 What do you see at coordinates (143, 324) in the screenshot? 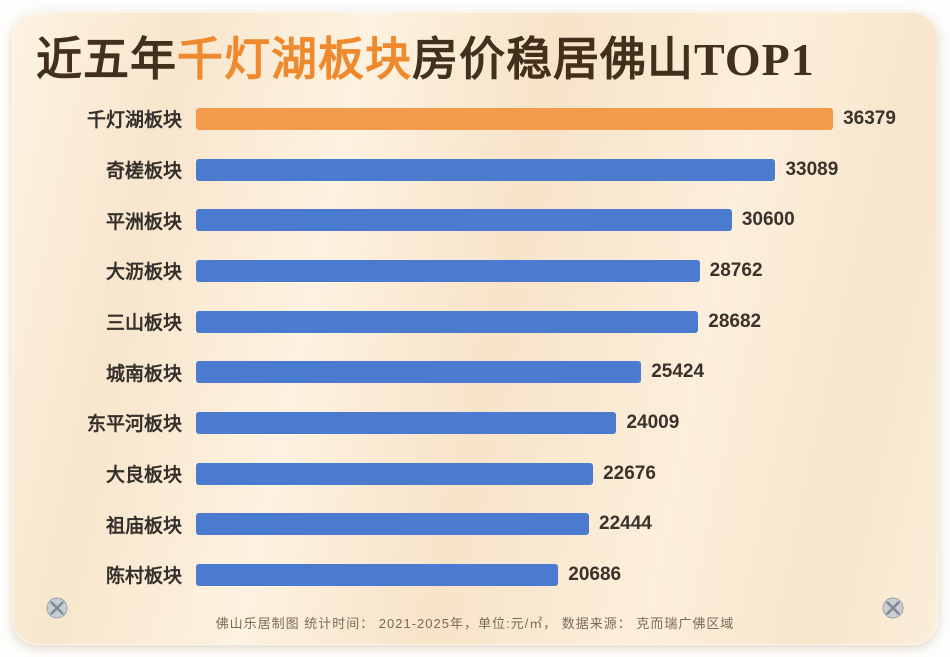
I see `category-label: 三山板块` at bounding box center [143, 324].